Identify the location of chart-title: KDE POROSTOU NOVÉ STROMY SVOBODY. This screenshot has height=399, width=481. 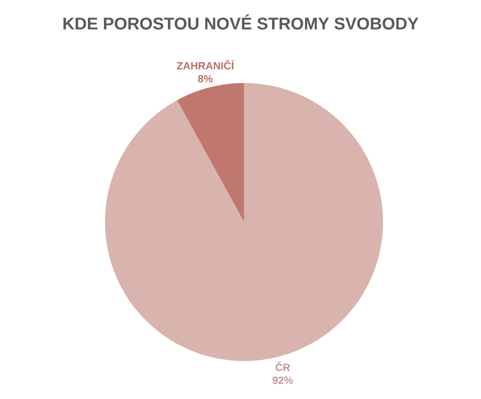
(240, 22).